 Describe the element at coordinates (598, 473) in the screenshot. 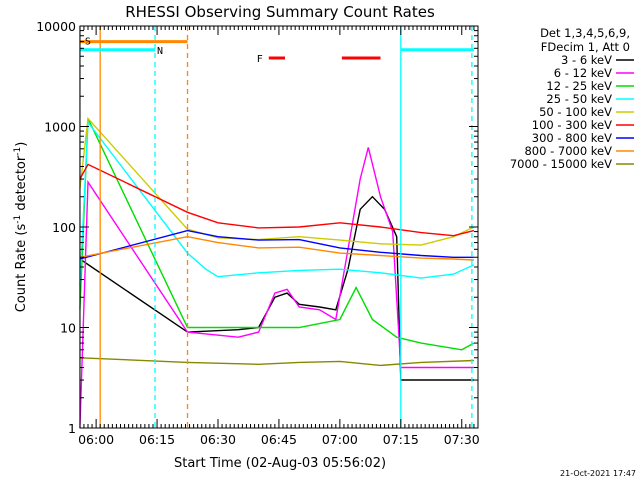

I see `footer-date: 21-Oct-2021 17:47` at that location.